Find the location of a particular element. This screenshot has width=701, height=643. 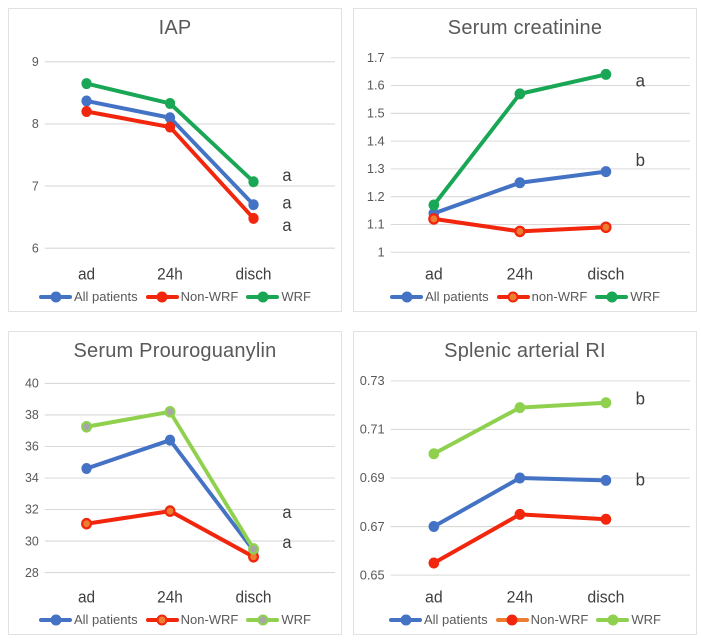

series-line-all-patients is located at coordinates (170, 495).